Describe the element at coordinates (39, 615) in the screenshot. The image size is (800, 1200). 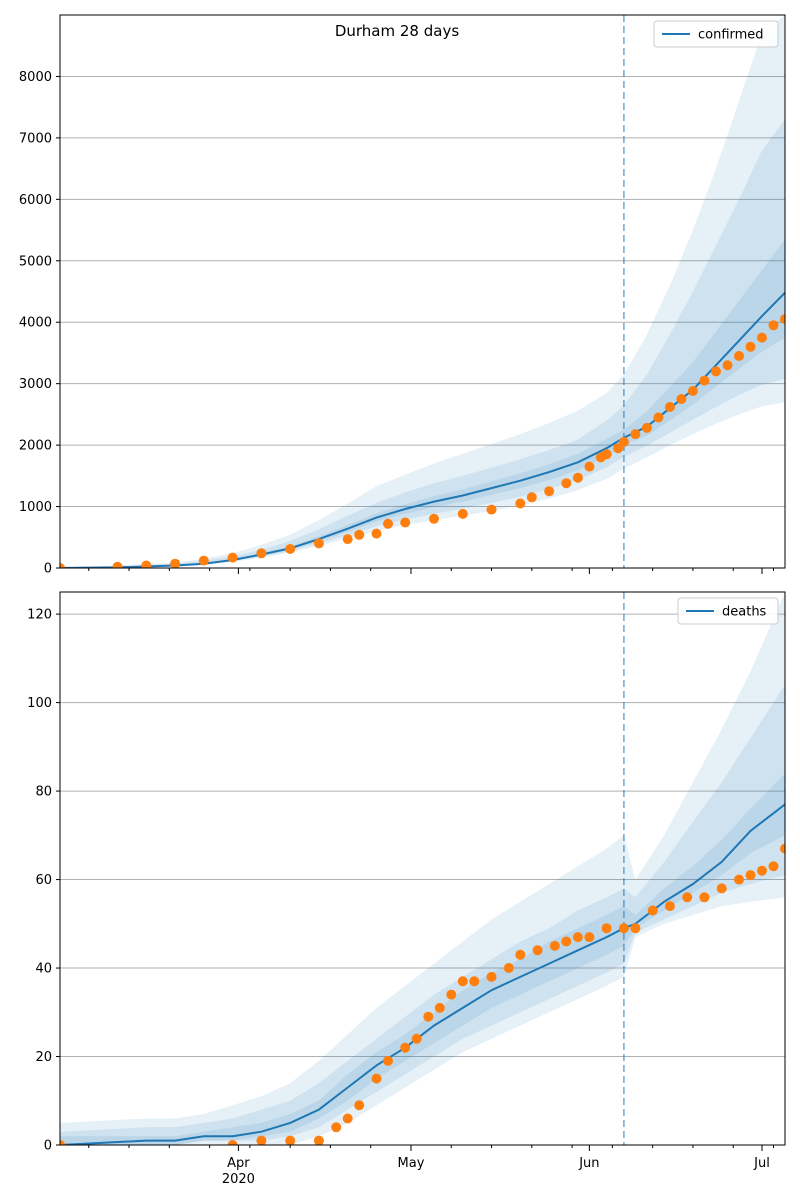
I see `y-tick-label: 120` at that location.